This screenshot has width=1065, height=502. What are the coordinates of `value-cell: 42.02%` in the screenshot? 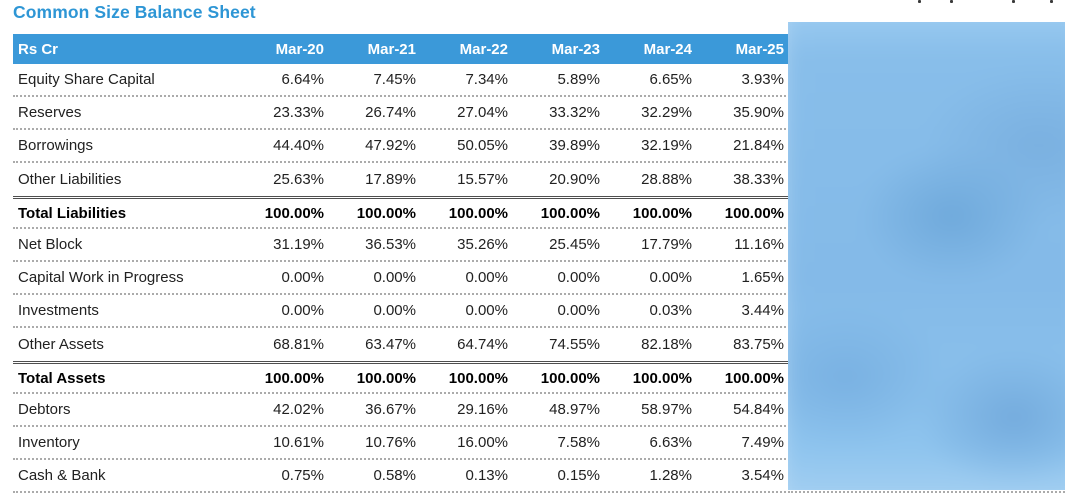 It's located at (298, 409).